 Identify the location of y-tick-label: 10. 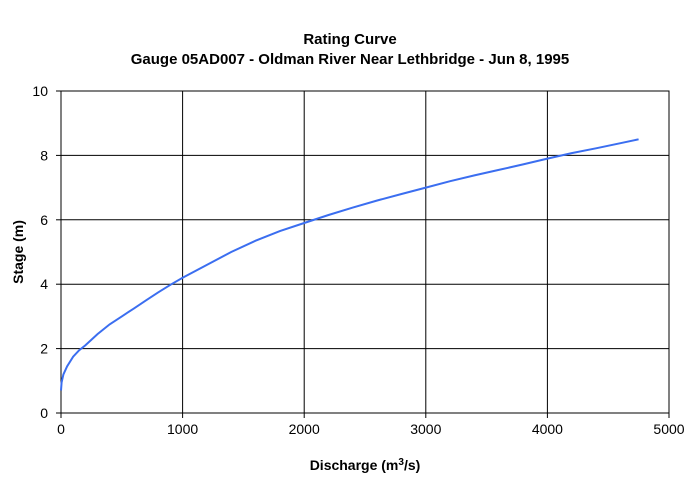
(40, 91).